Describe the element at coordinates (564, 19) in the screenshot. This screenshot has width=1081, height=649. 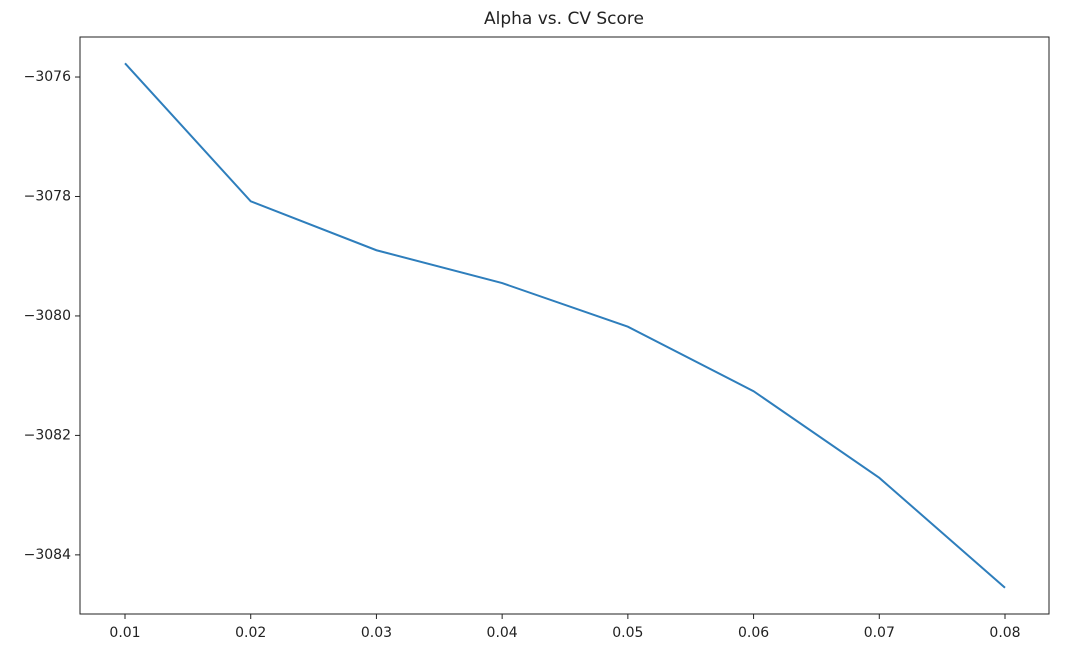
I see `chart-title: Alpha vs. CV Score` at that location.